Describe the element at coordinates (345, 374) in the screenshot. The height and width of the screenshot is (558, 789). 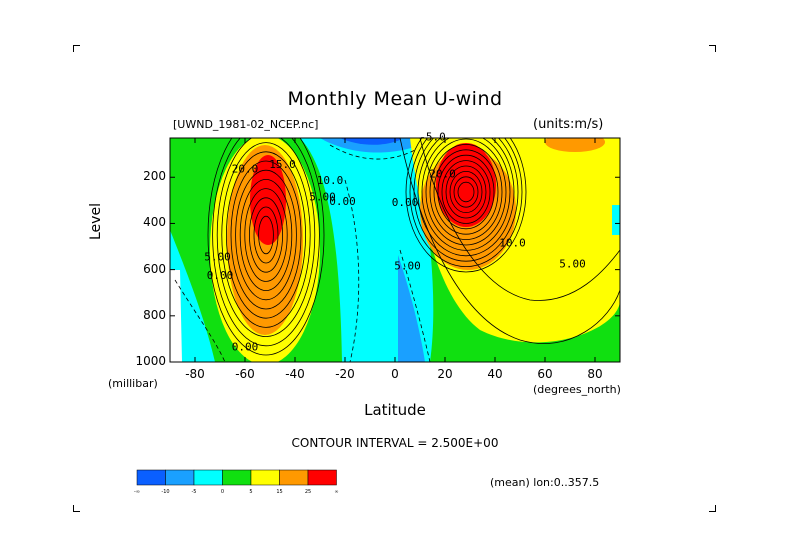
I see `x-tick-label: -20` at that location.